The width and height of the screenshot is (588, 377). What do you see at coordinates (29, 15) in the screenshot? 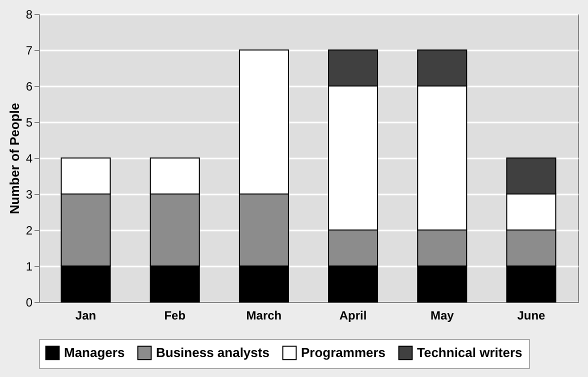
I see `y-tick-label: 8` at bounding box center [29, 15].